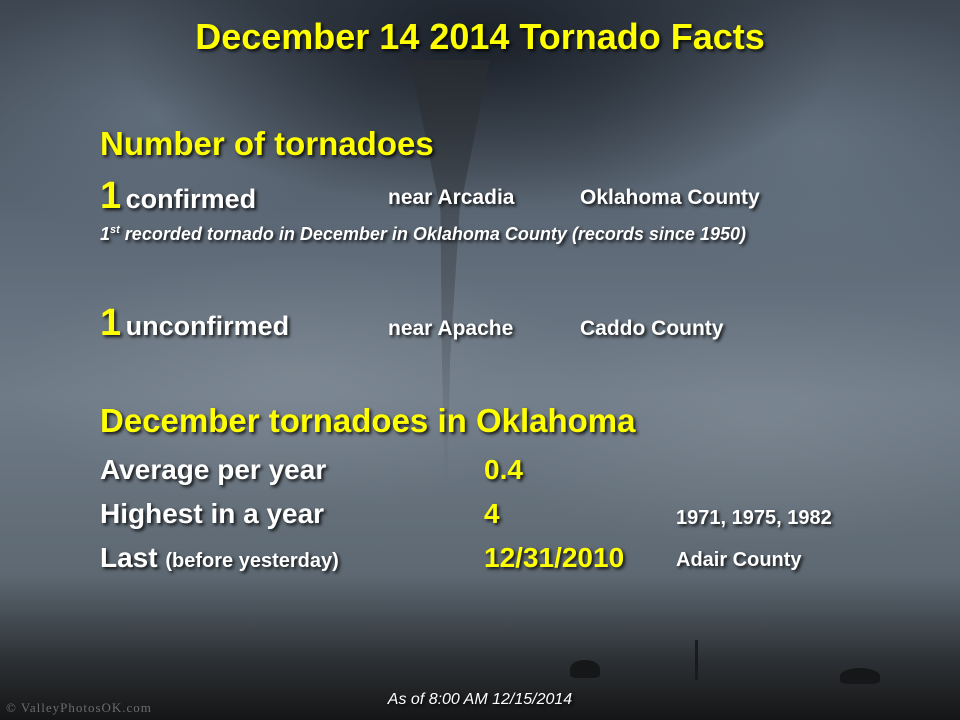 The width and height of the screenshot is (960, 720). Describe the element at coordinates (492, 513) in the screenshot. I see `highest-value: 4` at that location.